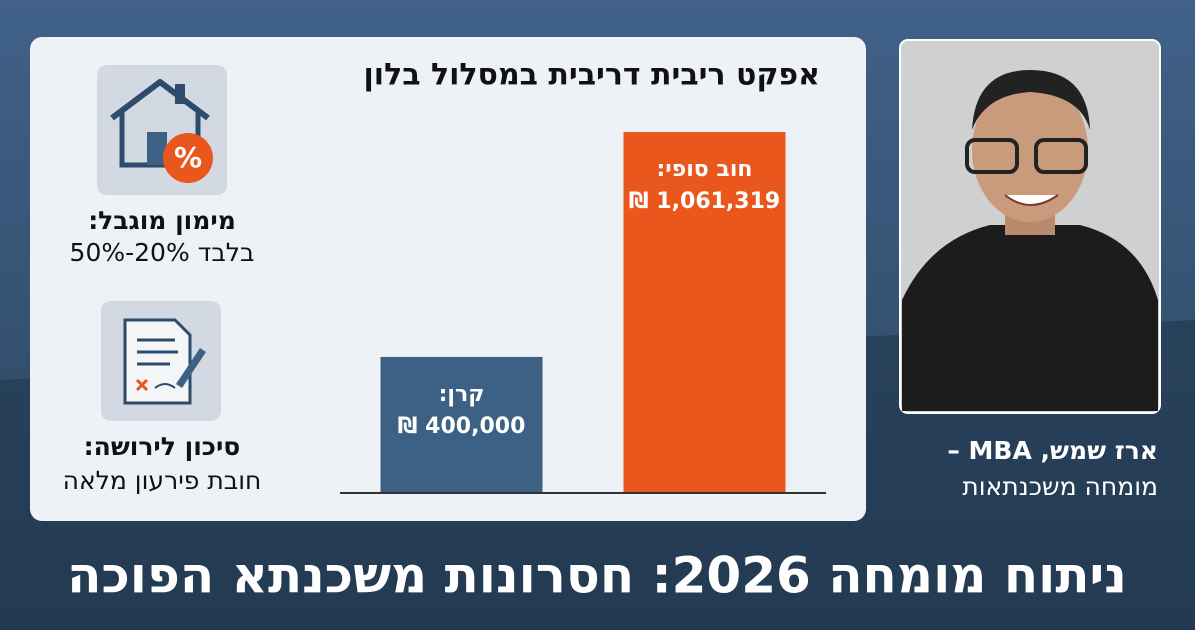 This screenshot has width=1195, height=634. What do you see at coordinates (162, 446) in the screenshot?
I see `sidebar-title: סיכון לירושה:` at bounding box center [162, 446].